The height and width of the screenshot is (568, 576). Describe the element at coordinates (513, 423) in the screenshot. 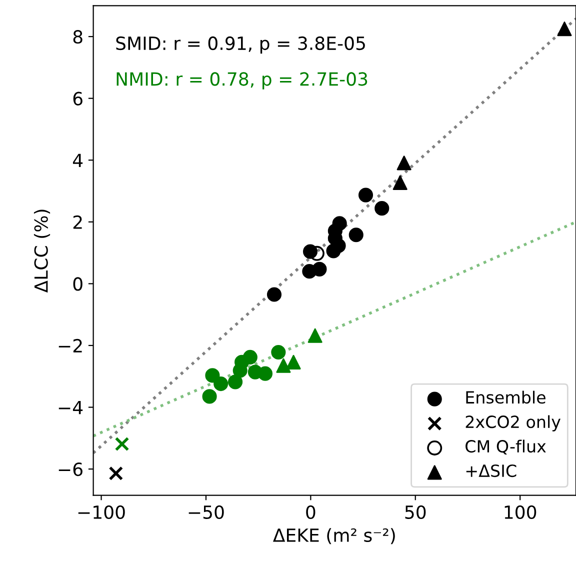

I see `legend-label: 2xCO2 only` at that location.